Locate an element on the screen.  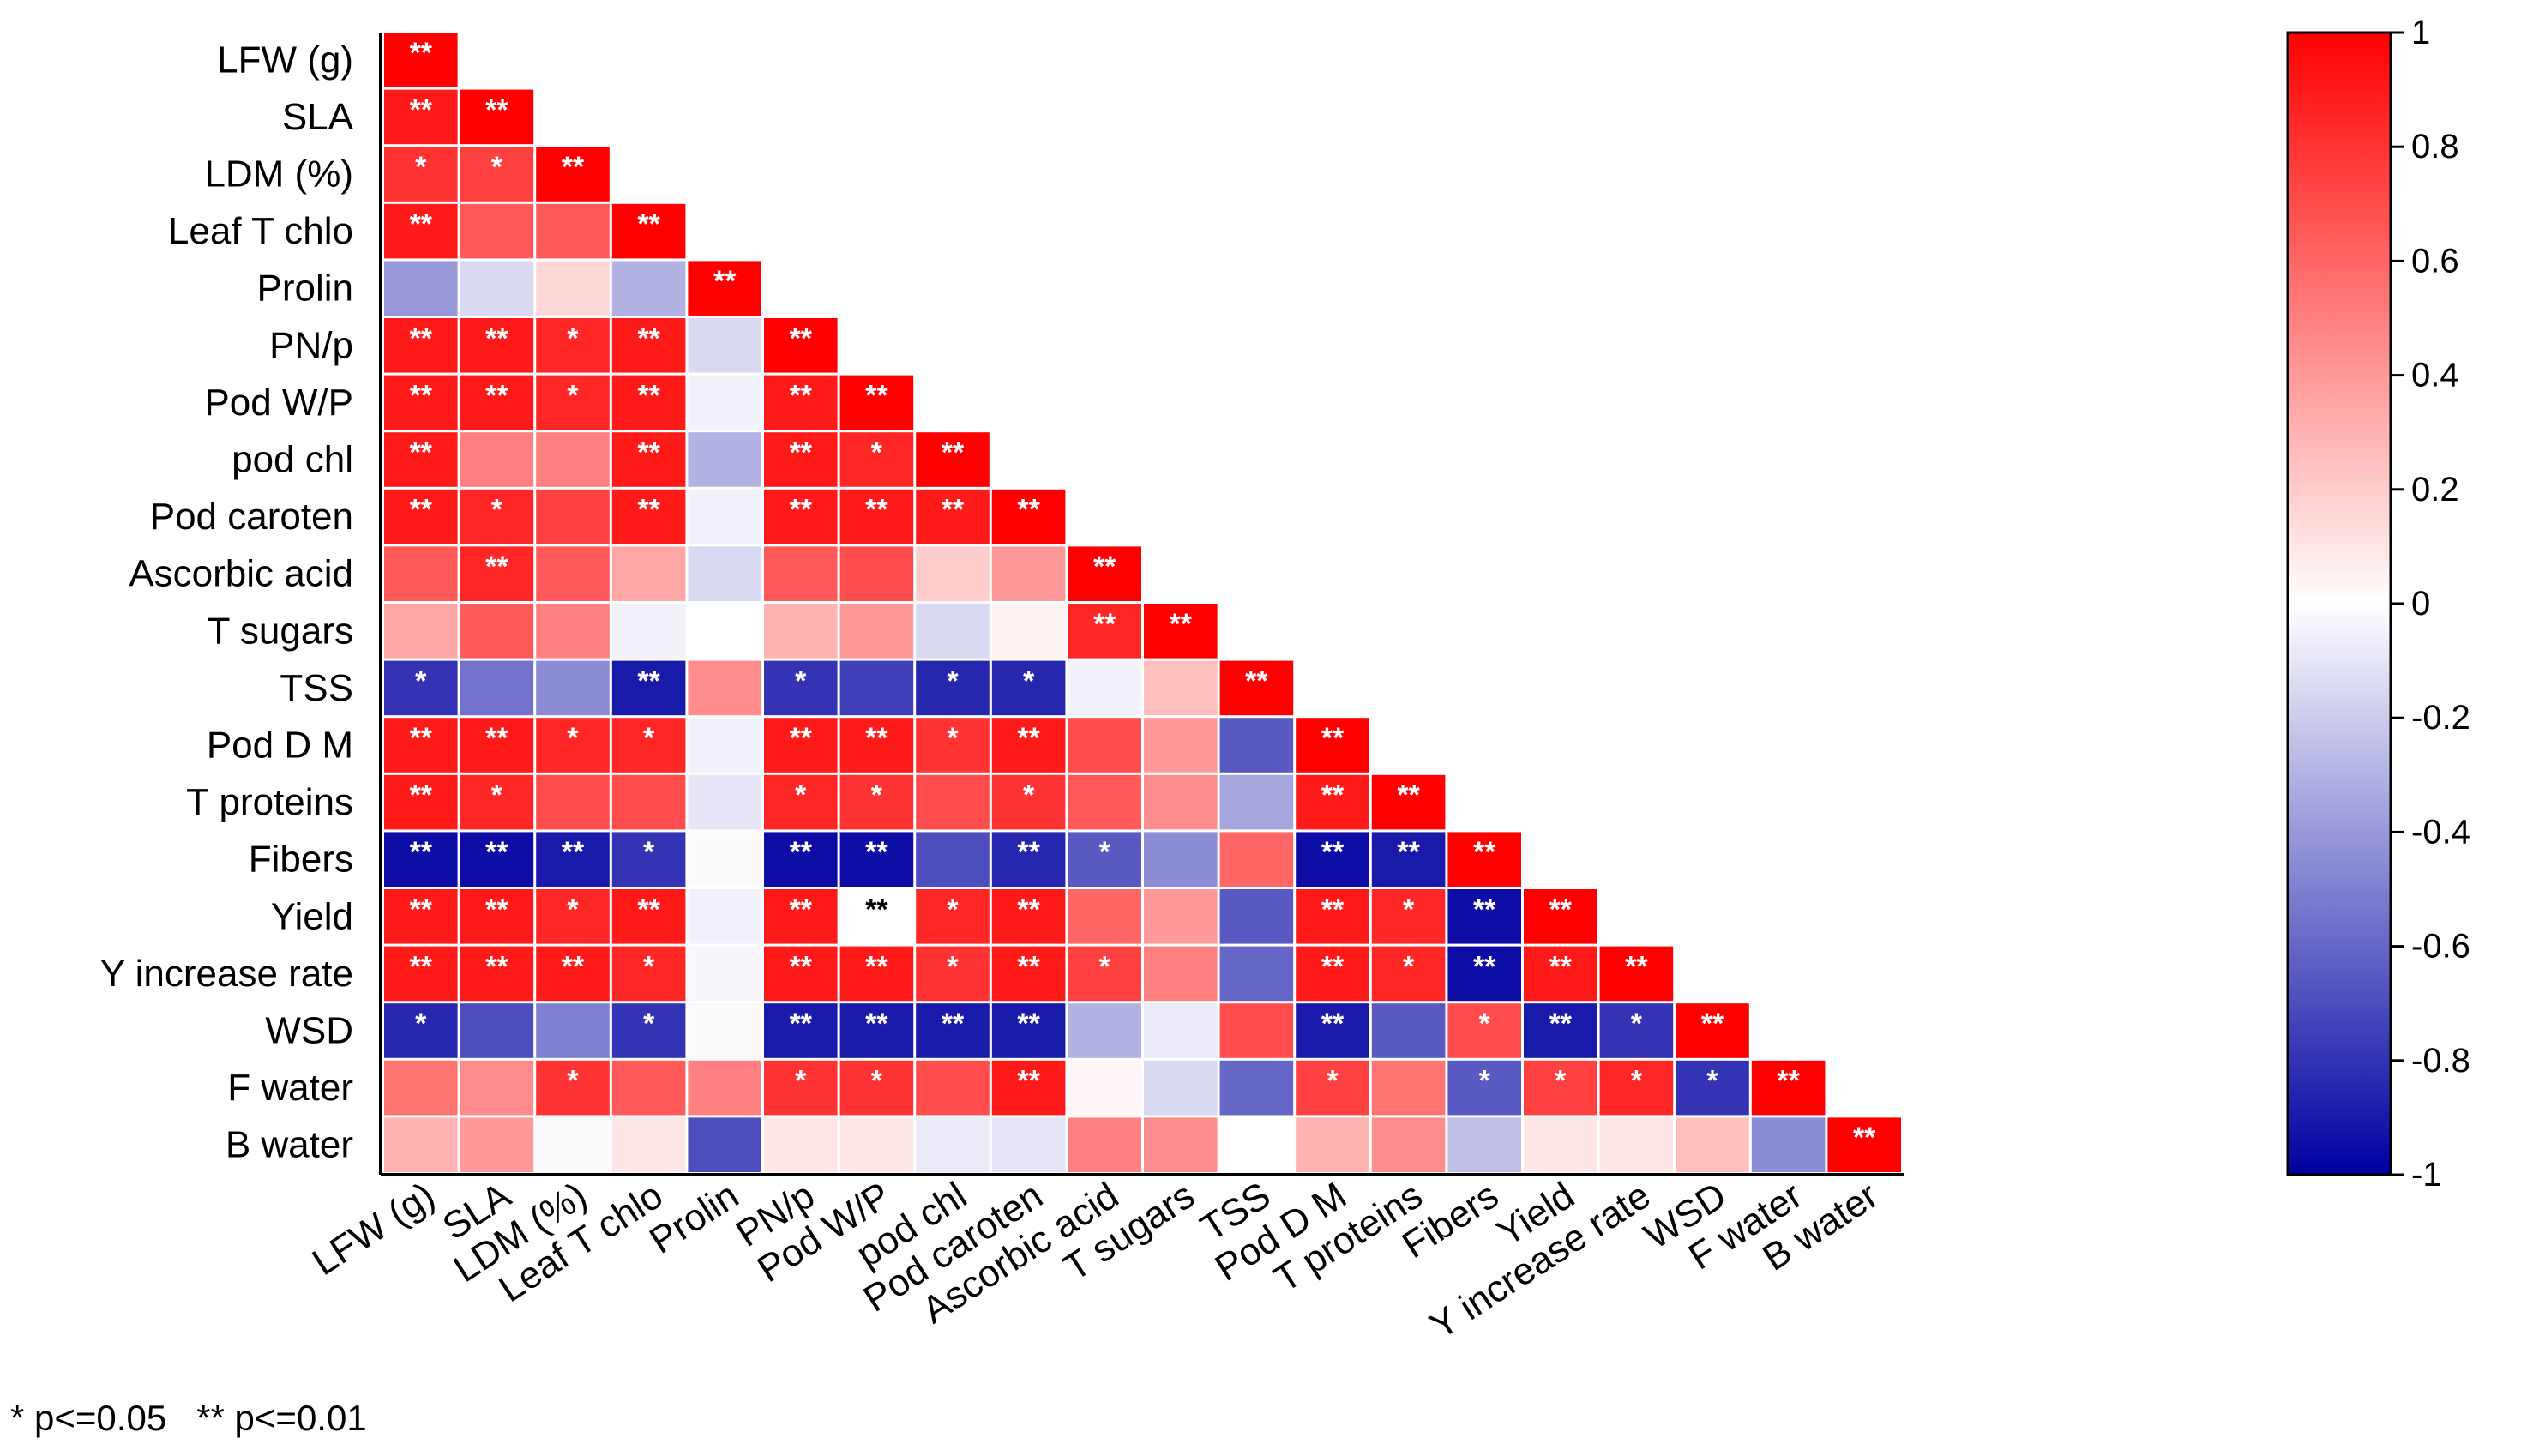
cell-f-water-lfw-g is located at coordinates (421, 1088).